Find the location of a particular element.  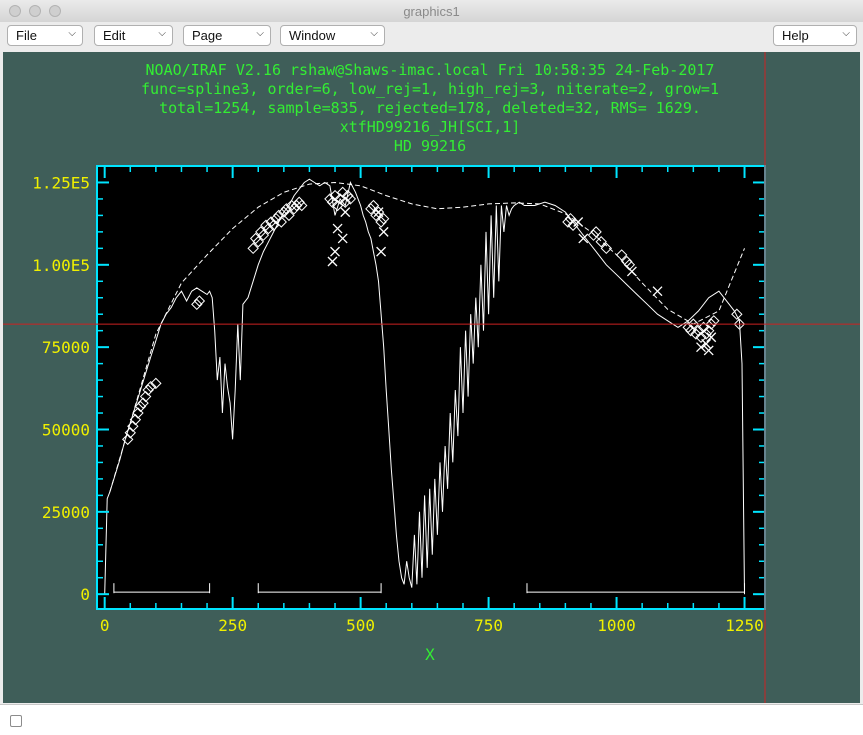

page-menu: Page ⌵ is located at coordinates (227, 35).